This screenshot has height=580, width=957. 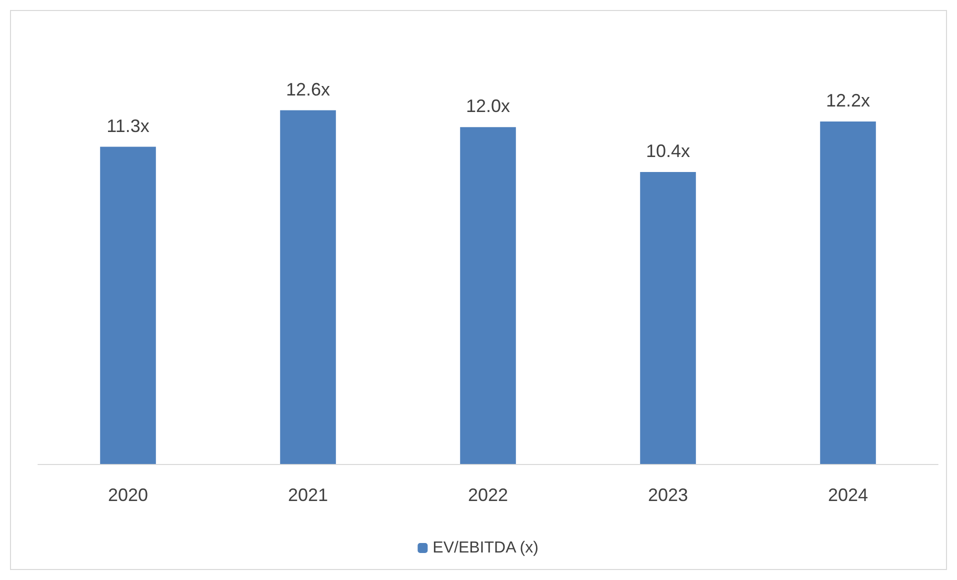 What do you see at coordinates (668, 151) in the screenshot?
I see `data-label: 10.4x` at bounding box center [668, 151].